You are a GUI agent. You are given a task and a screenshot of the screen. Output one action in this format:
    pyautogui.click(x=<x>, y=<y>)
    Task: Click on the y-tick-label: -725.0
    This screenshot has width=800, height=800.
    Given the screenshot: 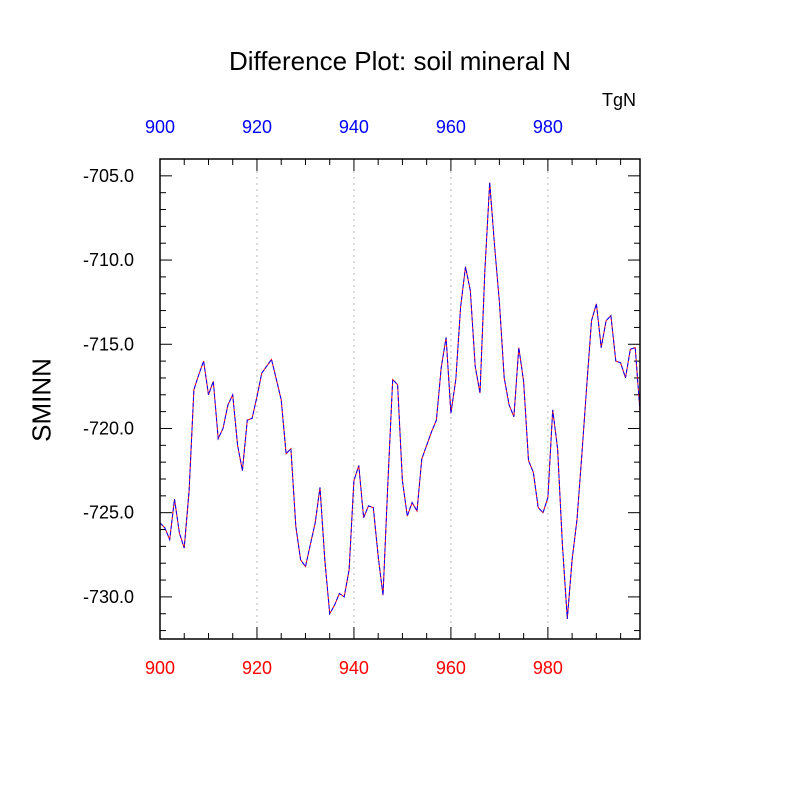 What is the action you would take?
    pyautogui.click(x=108, y=513)
    